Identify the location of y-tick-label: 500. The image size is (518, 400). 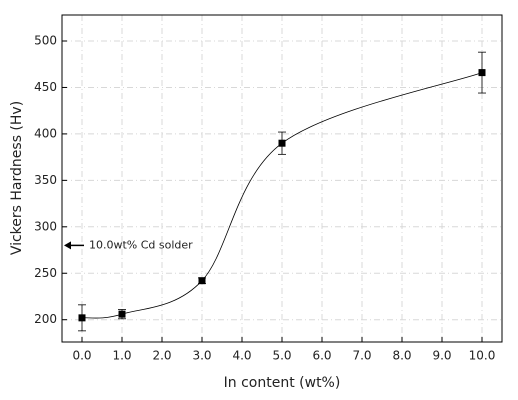
(45, 41).